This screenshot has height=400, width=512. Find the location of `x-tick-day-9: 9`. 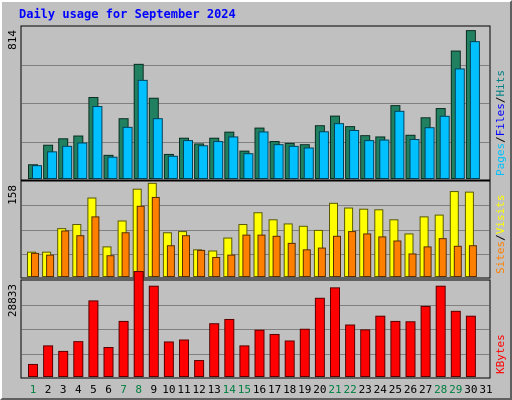

x-tick-day-9: 9 is located at coordinates (153, 389).